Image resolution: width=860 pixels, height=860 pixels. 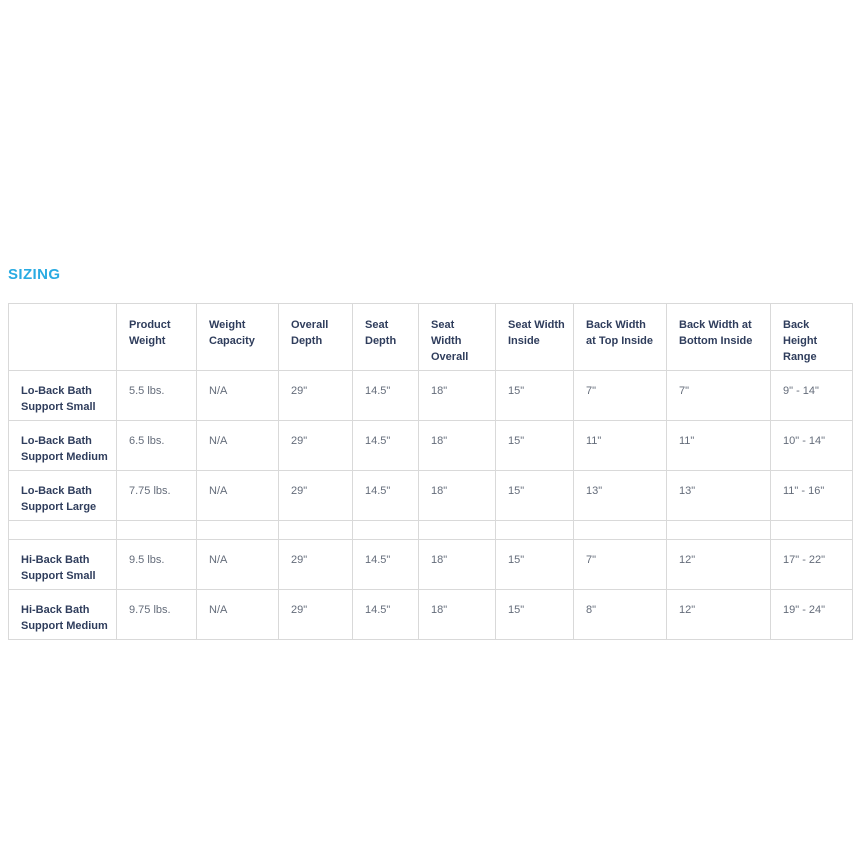 I want to click on column-header: Seat Width Inside, so click(x=534, y=337).